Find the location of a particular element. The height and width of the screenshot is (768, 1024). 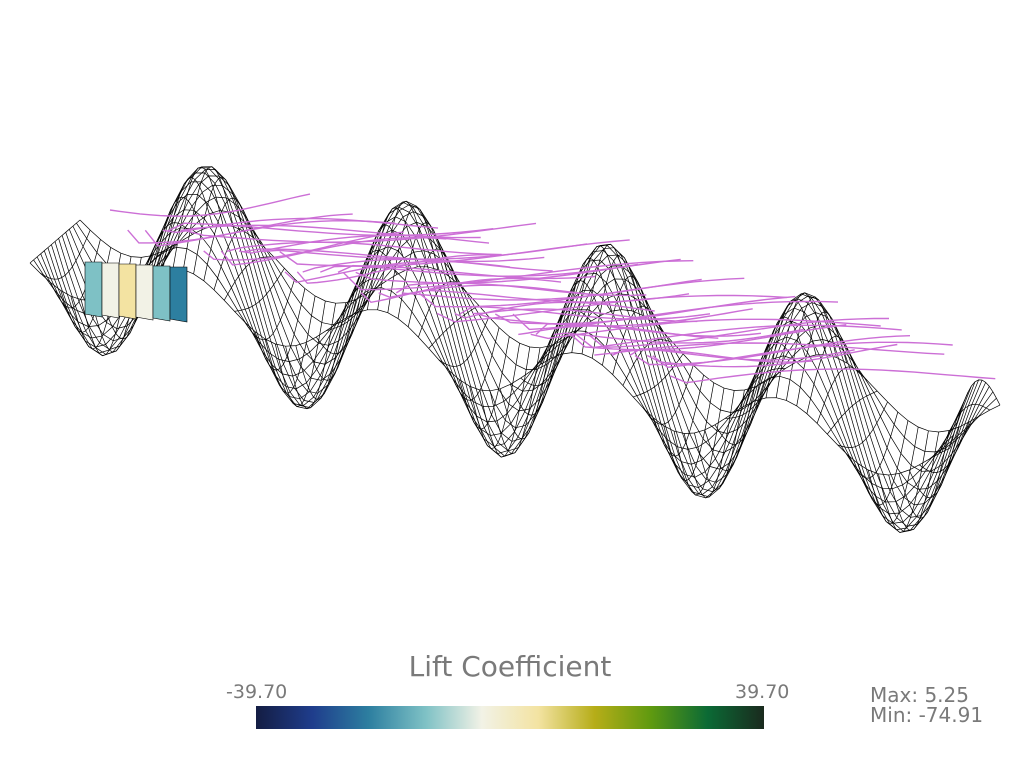

colored-surface-patch is located at coordinates (136, 292).